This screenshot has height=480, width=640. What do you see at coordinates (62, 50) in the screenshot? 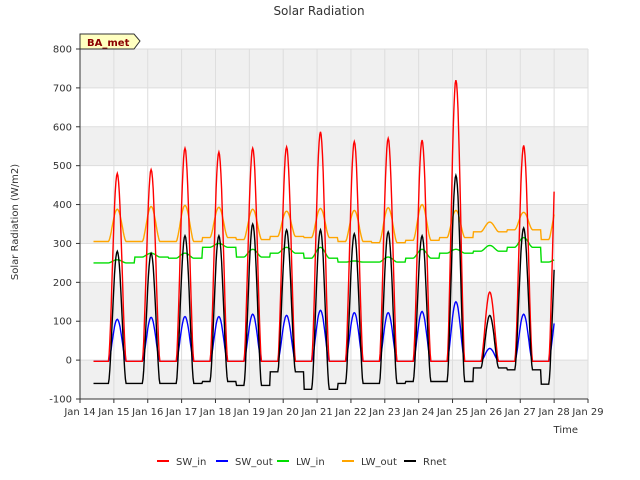
I see `y-tick-label: 800` at bounding box center [62, 50].